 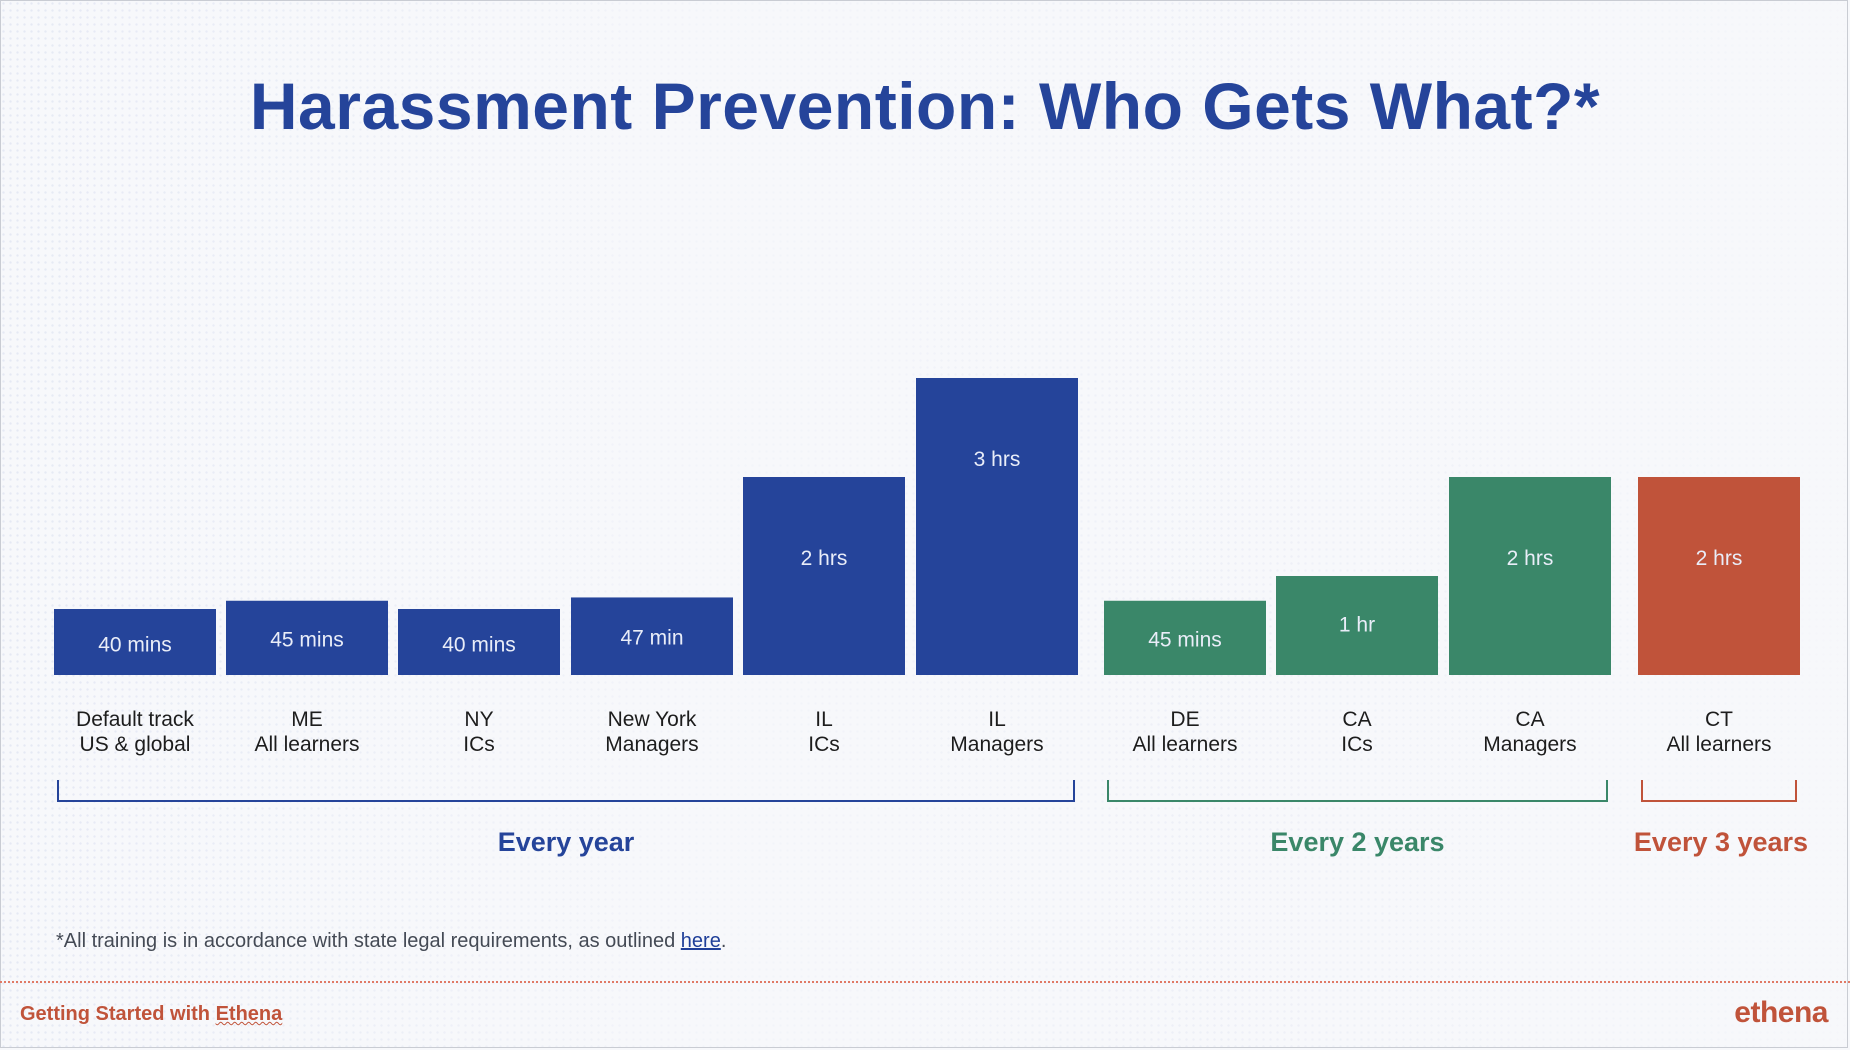 I want to click on bar-value-label: 47 min, so click(x=651, y=637).